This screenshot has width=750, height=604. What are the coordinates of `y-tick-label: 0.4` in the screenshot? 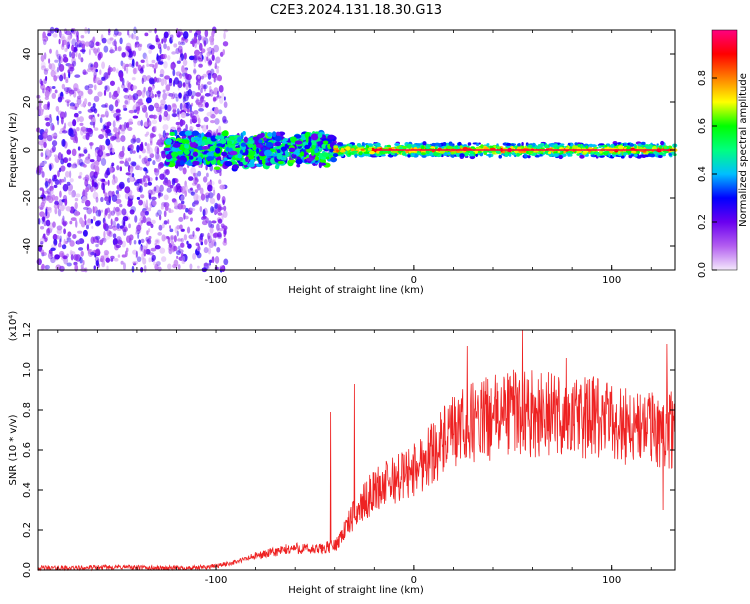 It's located at (27, 490).